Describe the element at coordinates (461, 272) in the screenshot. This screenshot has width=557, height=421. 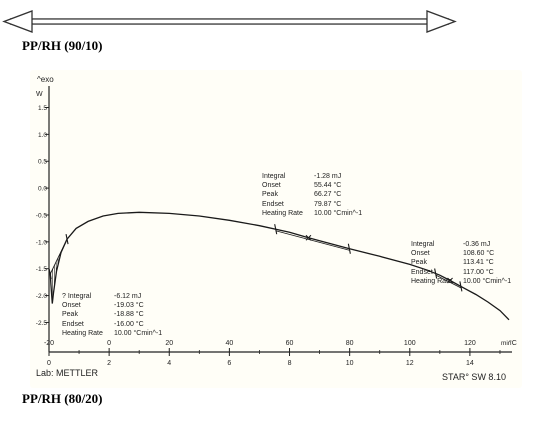
I see `annotation-row: Endset 117.00 °C` at that location.